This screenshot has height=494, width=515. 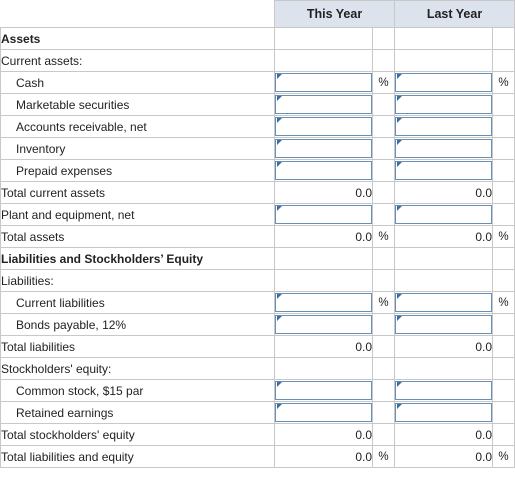 I want to click on row-total-liabilities: Total liabilities 0.0 0.0, so click(x=257, y=346).